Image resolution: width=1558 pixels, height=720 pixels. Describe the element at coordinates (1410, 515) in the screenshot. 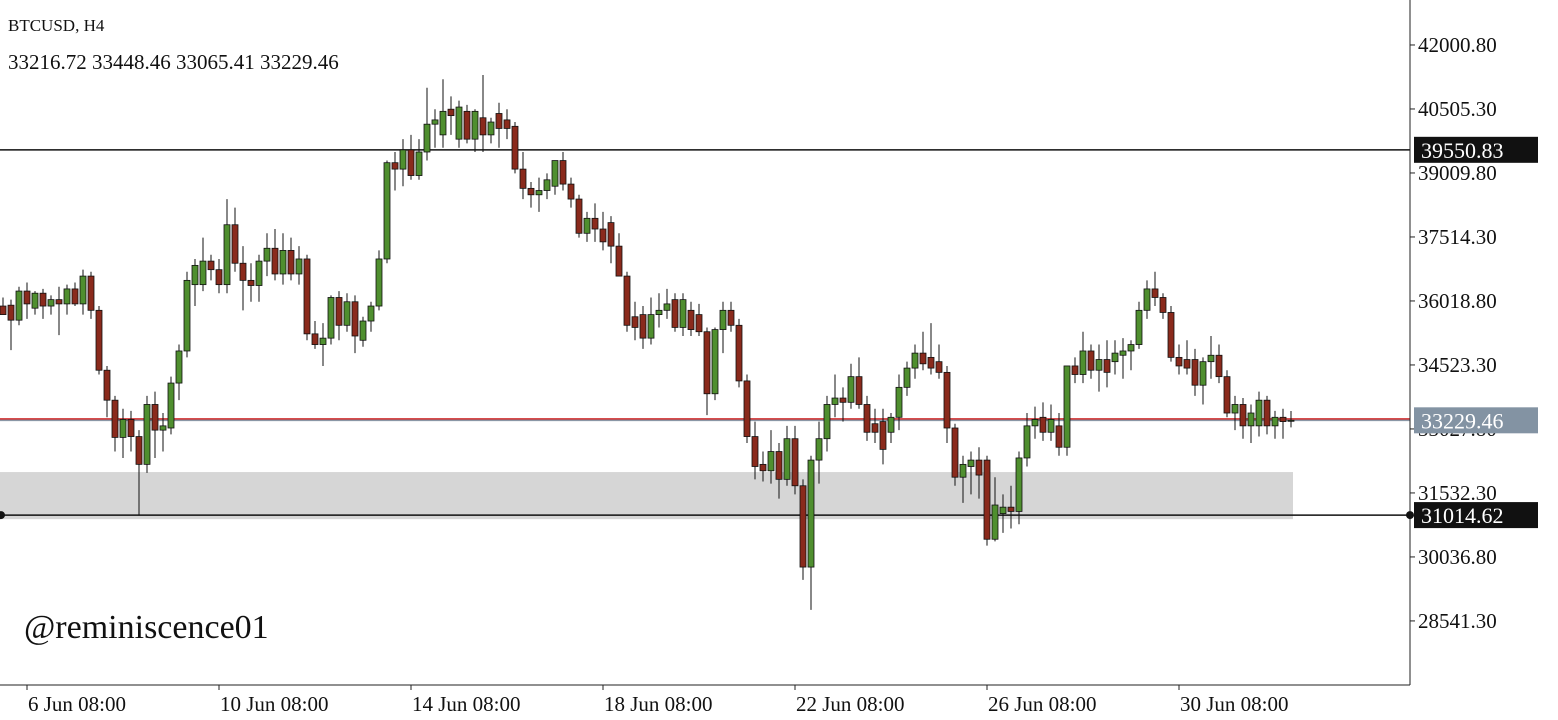

I see `level-handle` at that location.